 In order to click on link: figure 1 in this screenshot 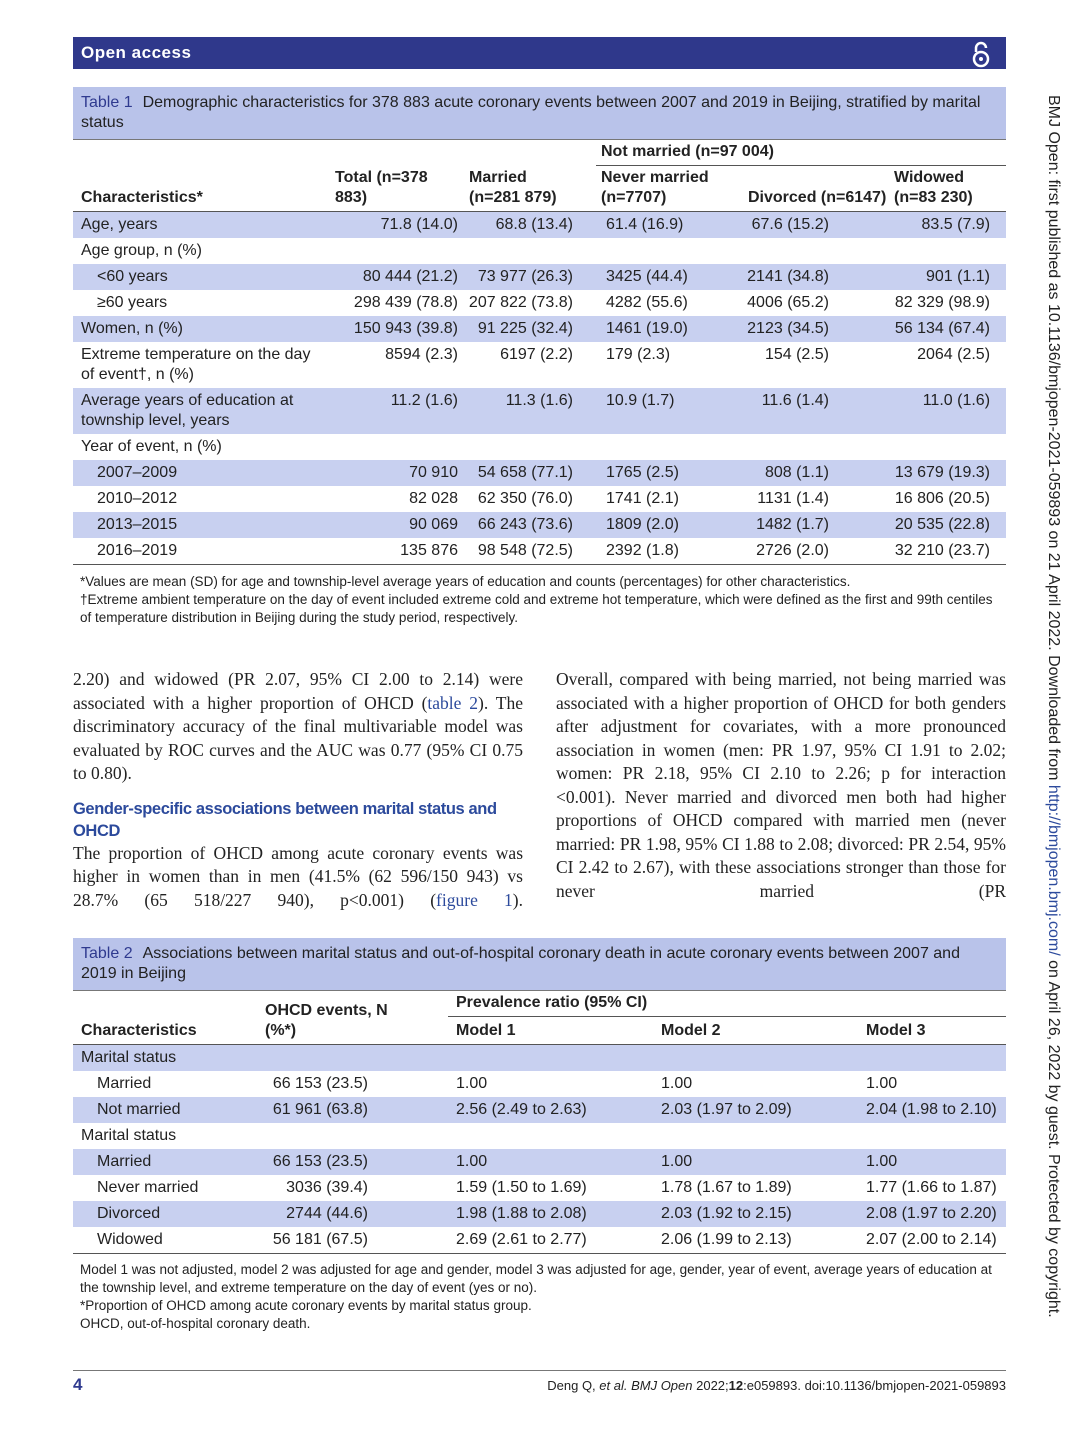, I will do `click(474, 899)`.